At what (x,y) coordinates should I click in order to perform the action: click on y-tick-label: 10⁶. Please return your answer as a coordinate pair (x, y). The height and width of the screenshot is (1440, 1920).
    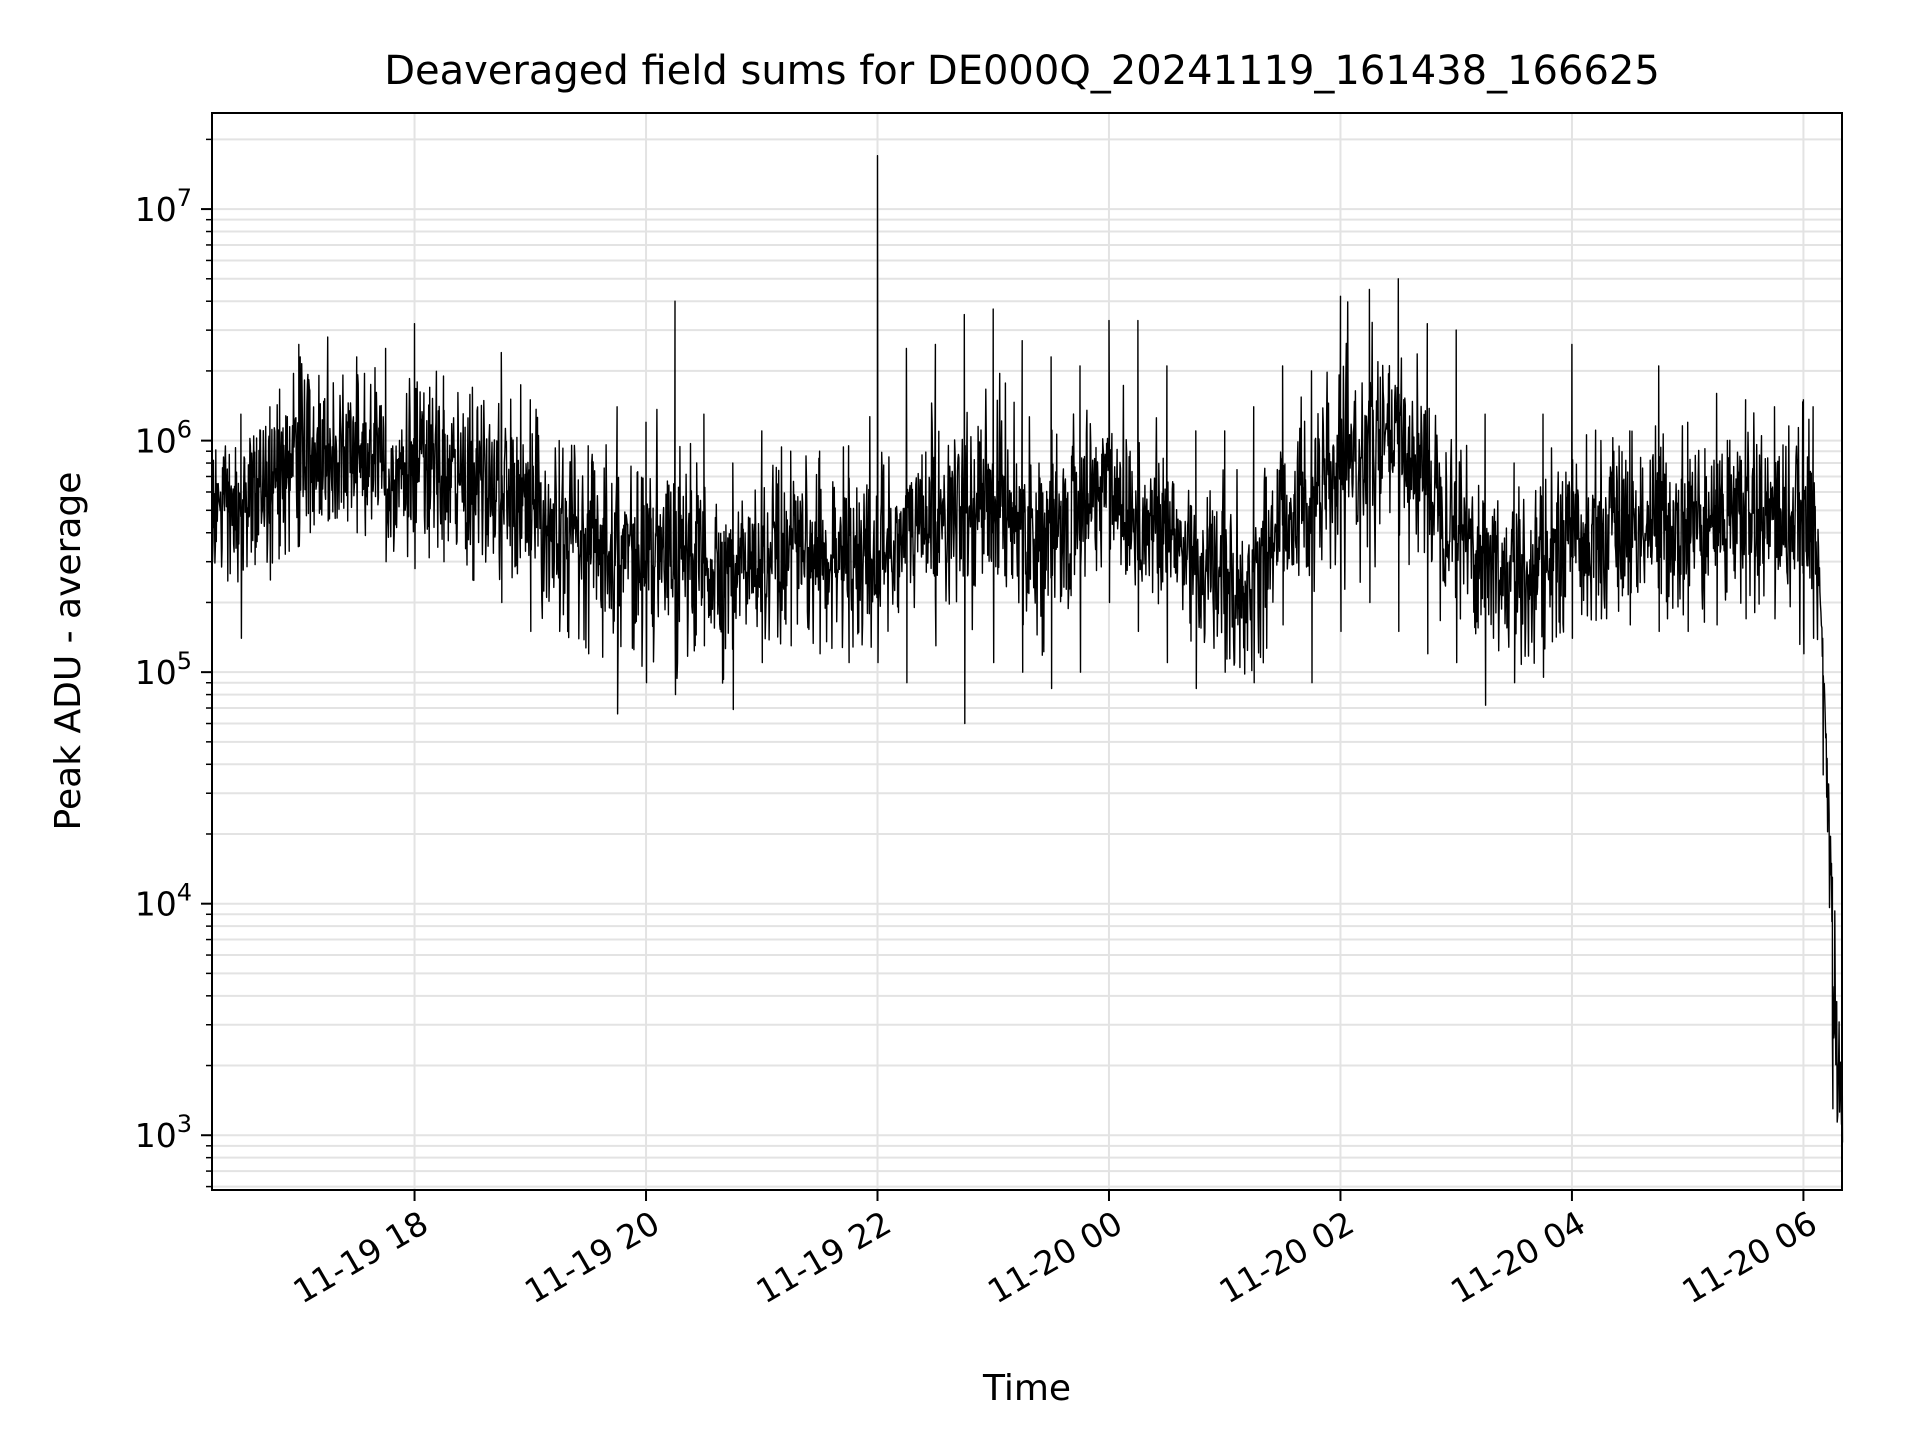
    Looking at the image, I should click on (163, 438).